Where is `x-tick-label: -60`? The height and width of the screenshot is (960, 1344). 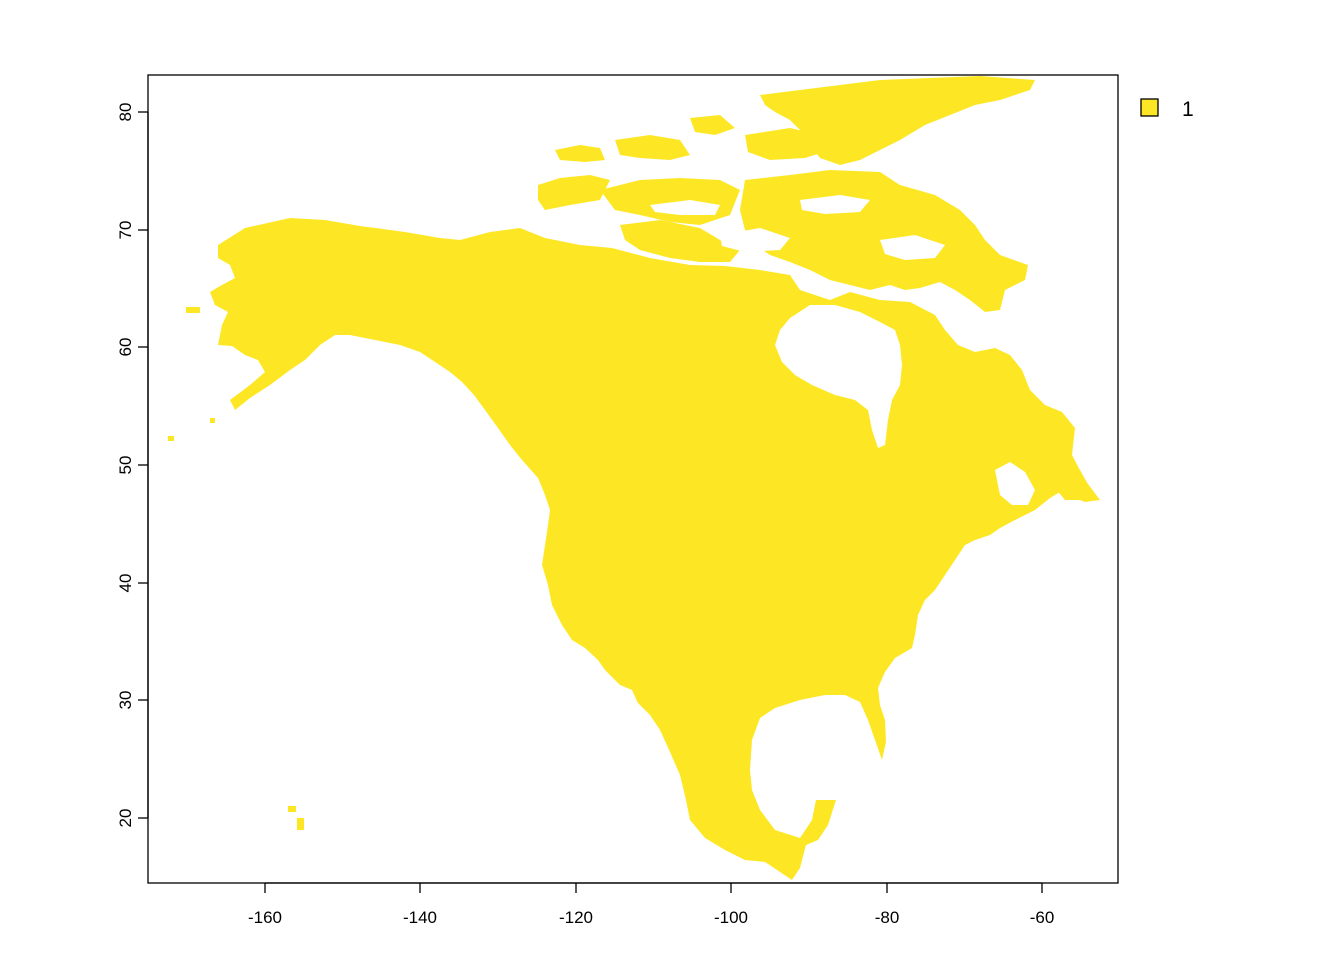 x-tick-label: -60 is located at coordinates (1042, 917).